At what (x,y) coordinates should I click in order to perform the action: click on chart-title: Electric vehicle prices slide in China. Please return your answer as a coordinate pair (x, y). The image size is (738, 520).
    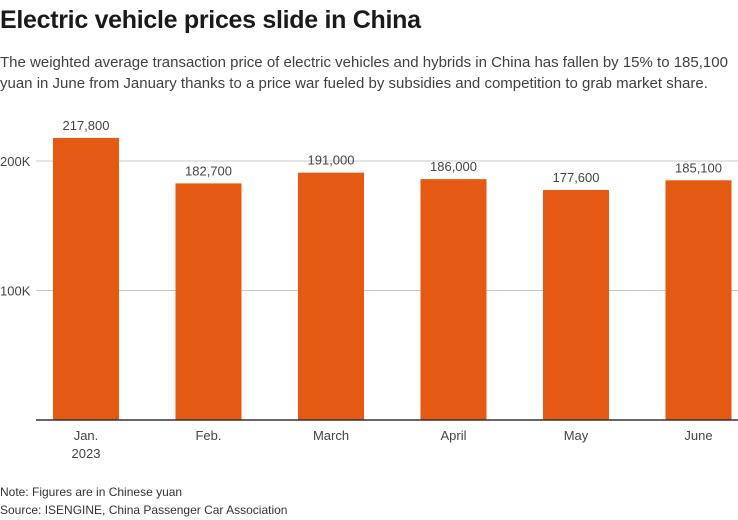
    Looking at the image, I should click on (210, 20).